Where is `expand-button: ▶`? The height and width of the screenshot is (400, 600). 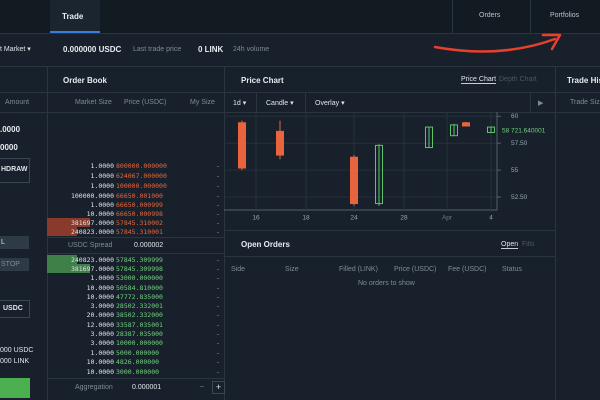
expand-button: ▶ is located at coordinates (541, 103).